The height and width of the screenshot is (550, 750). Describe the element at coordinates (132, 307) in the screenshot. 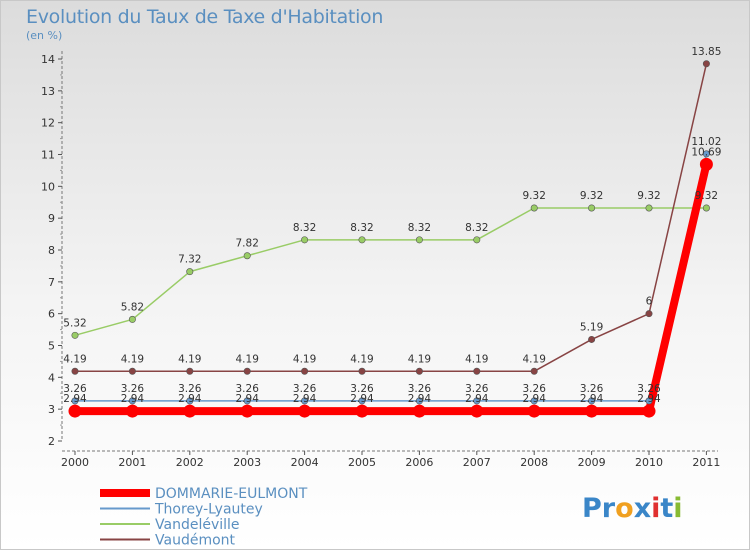

I see `data-label: 5.82` at that location.